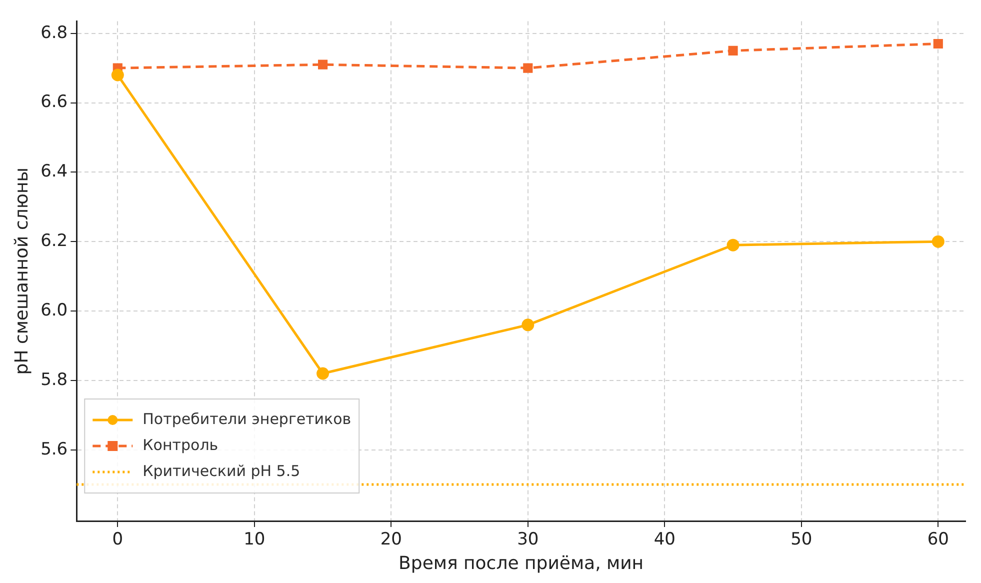 The width and height of the screenshot is (981, 583). I want to click on legend-label: Потребители энергетиков, so click(247, 419).